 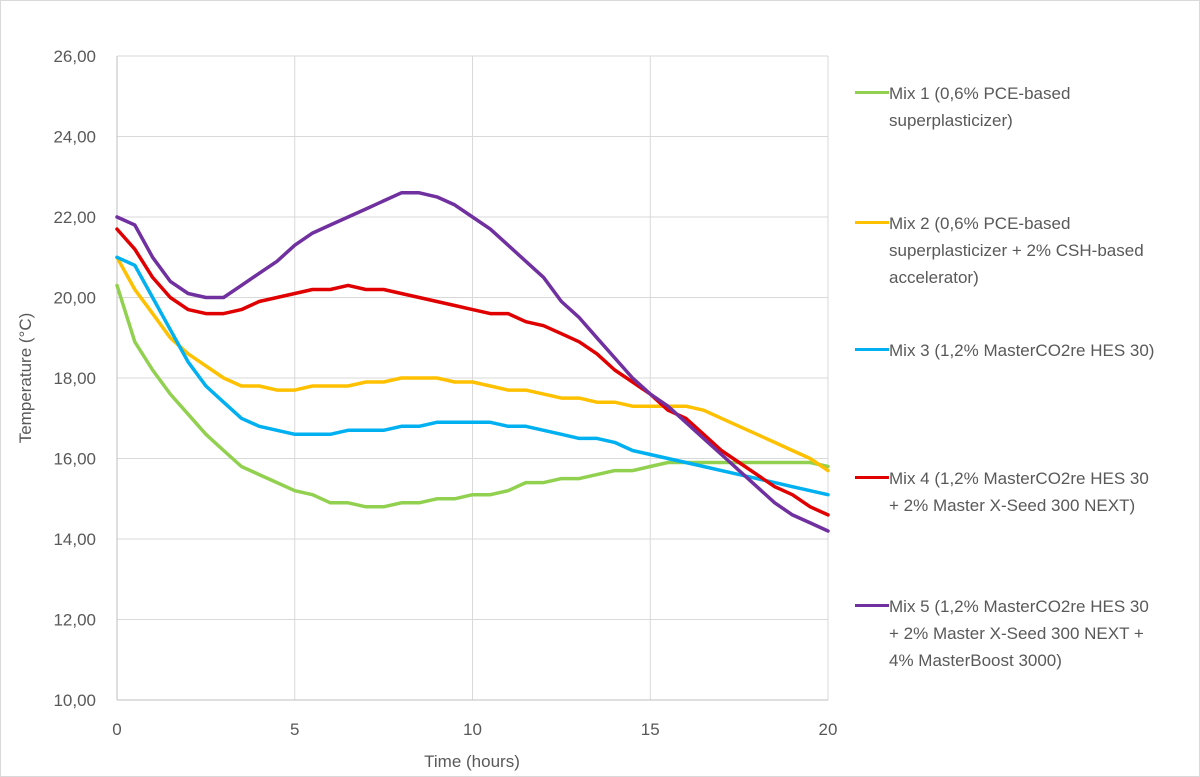 What do you see at coordinates (116, 729) in the screenshot?
I see `x-tick-label: 0` at bounding box center [116, 729].